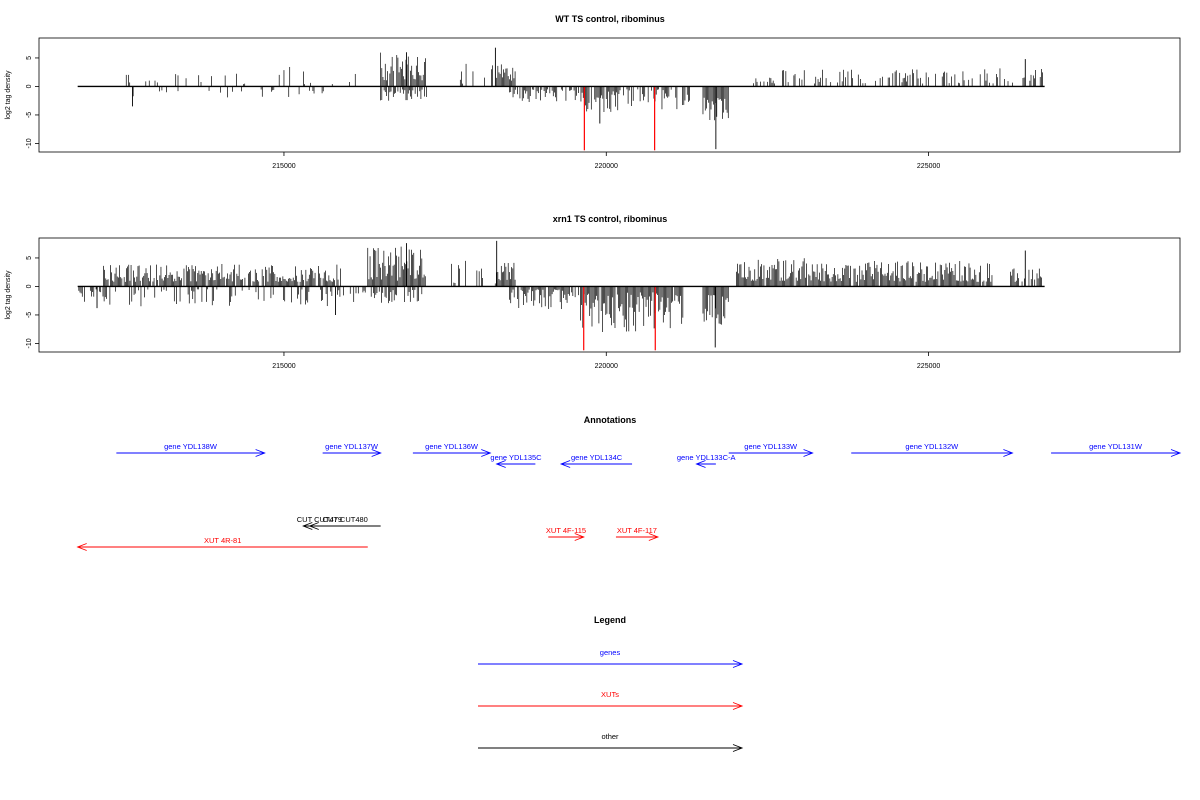 The width and height of the screenshot is (1200, 800). I want to click on legend-item-label: genes, so click(610, 652).